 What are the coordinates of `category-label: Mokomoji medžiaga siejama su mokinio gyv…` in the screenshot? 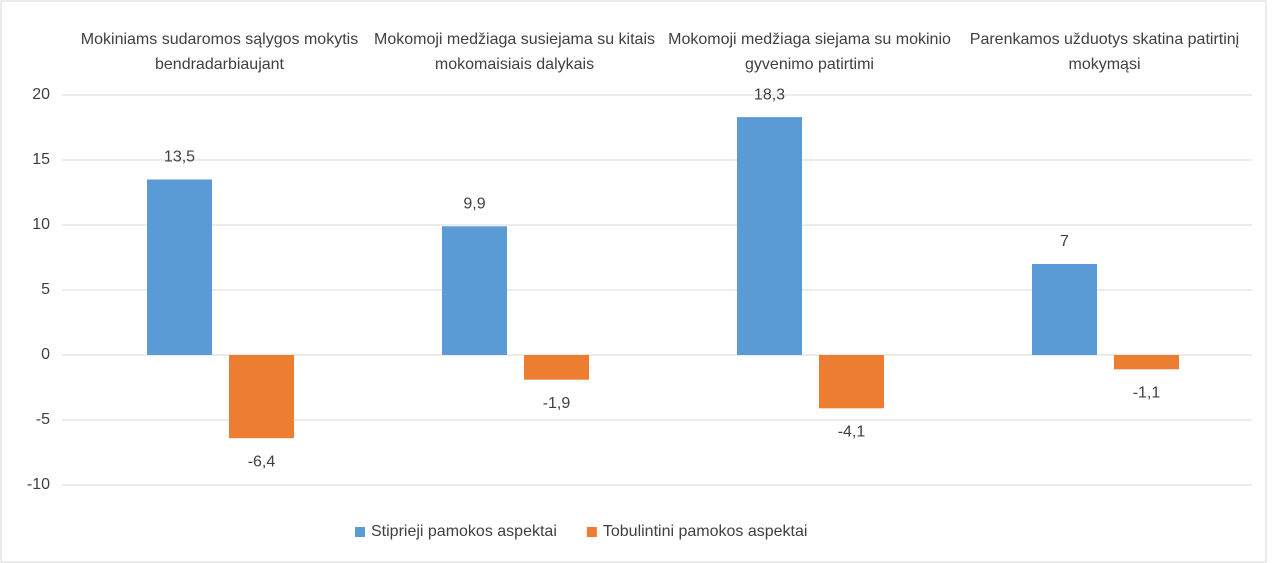 It's located at (809, 52).